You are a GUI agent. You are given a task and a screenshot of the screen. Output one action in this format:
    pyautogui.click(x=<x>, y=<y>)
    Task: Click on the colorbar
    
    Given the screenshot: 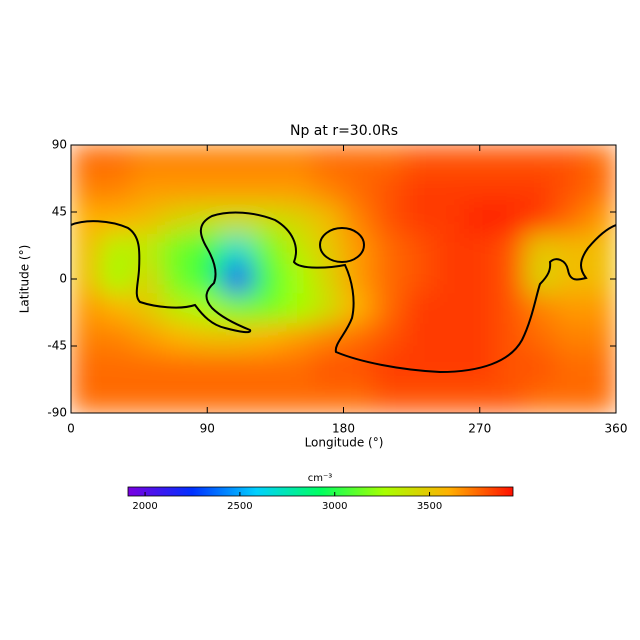 What is the action you would take?
    pyautogui.click(x=320, y=491)
    